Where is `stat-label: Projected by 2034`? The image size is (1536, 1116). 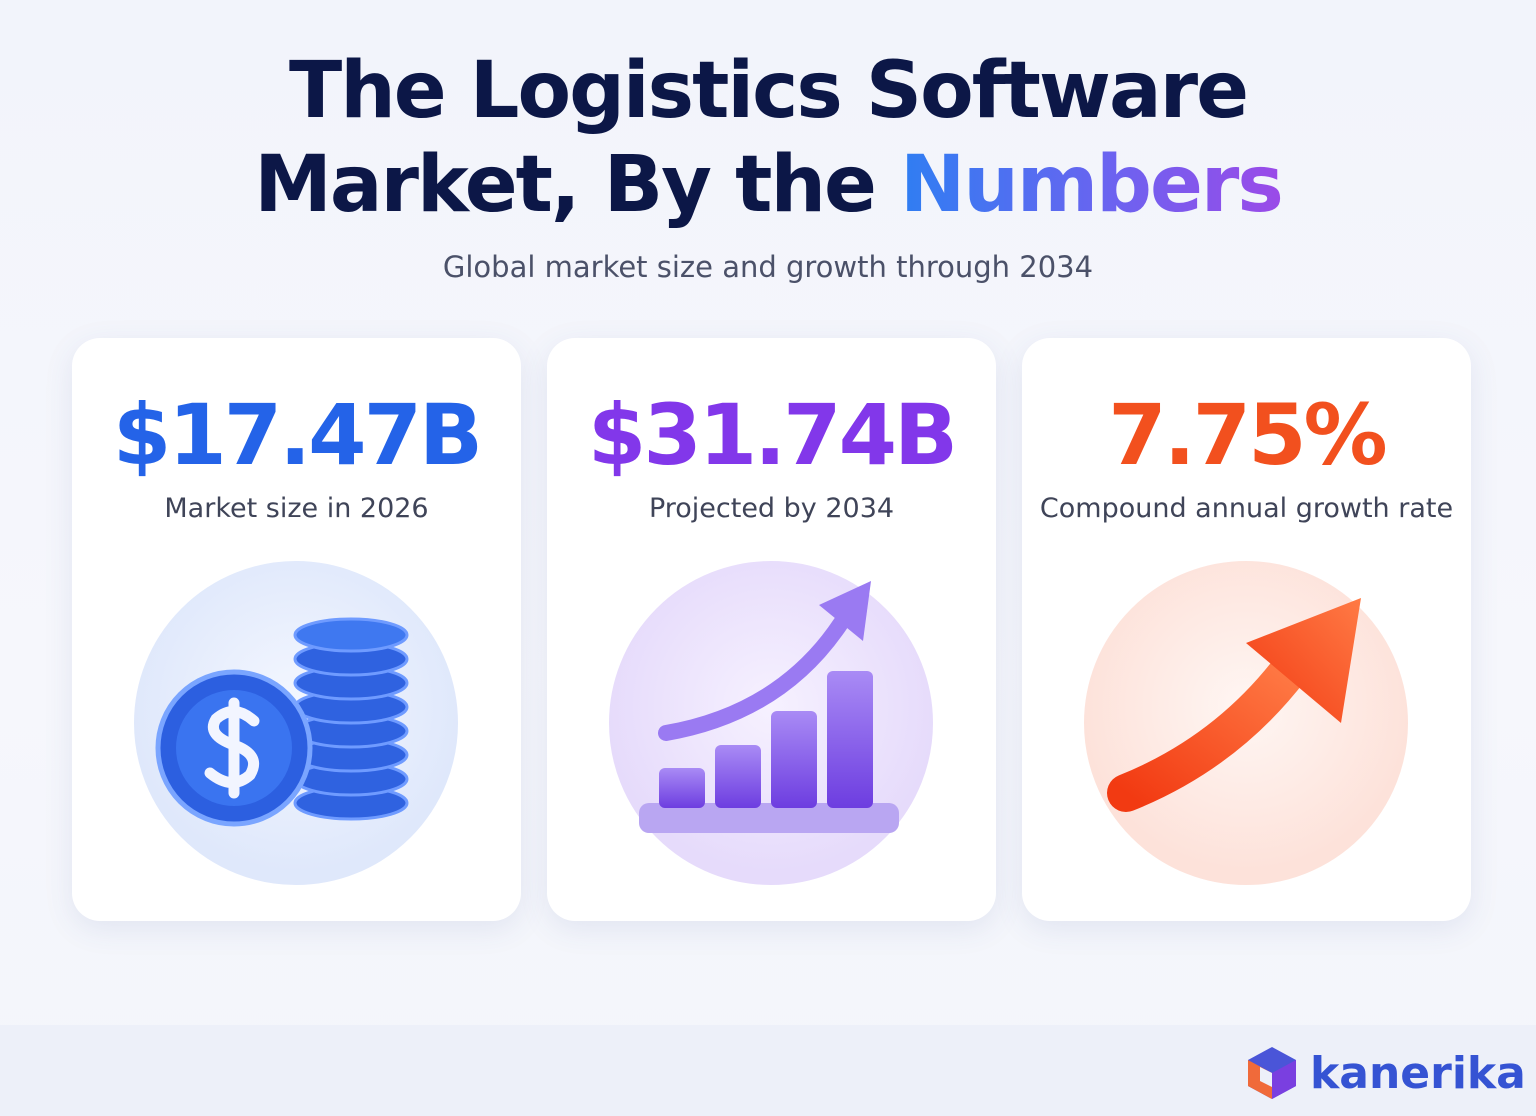
stat-label: Projected by 2034 is located at coordinates (771, 508).